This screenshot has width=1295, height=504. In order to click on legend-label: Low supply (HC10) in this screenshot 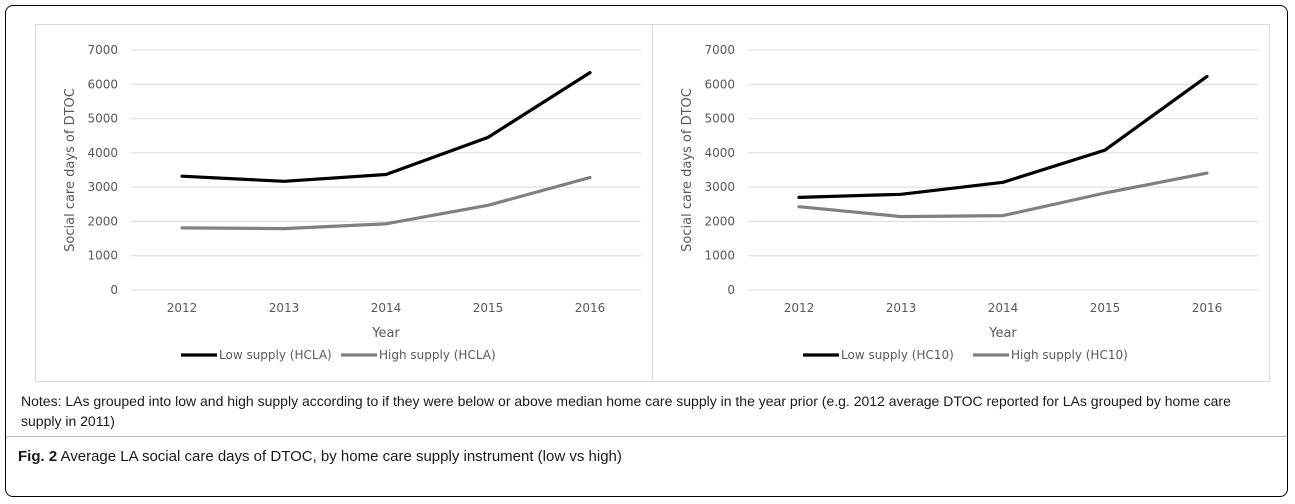, I will do `click(897, 355)`.